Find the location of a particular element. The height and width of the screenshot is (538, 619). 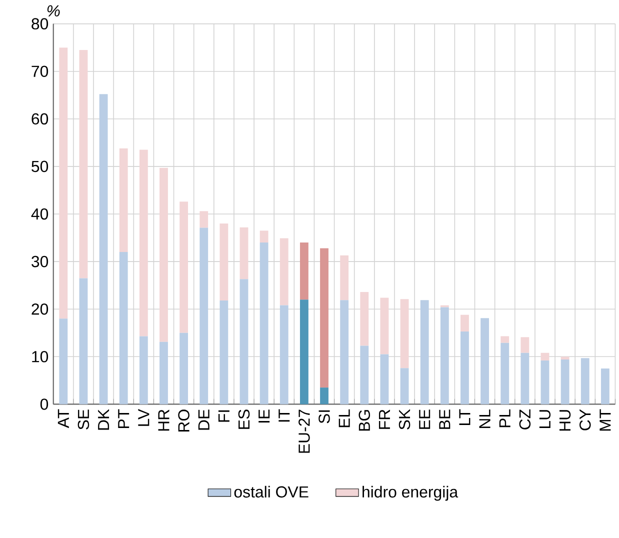

x-tick-label: DE is located at coordinates (204, 420).